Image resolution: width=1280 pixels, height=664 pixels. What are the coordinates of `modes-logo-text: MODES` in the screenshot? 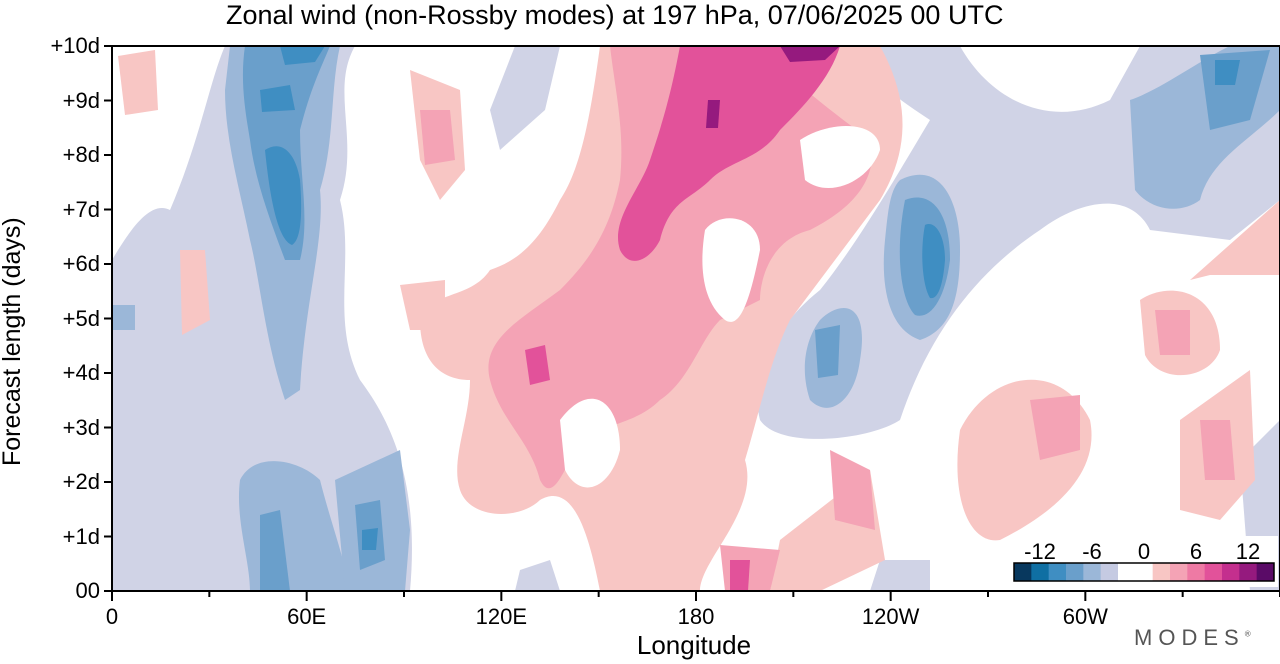 It's located at (1189, 637).